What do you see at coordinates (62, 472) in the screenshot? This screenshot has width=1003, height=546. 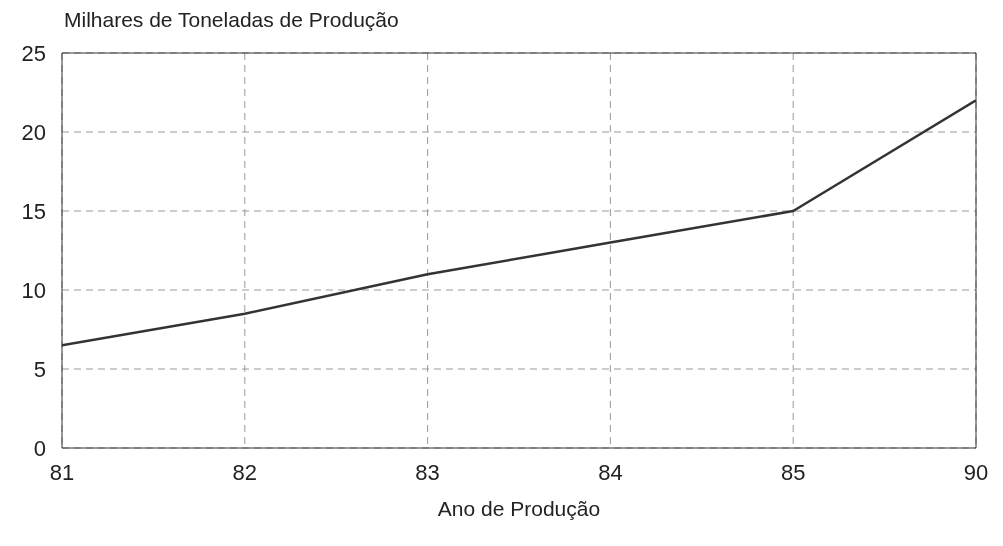 I see `x-tick-label: 81` at bounding box center [62, 472].